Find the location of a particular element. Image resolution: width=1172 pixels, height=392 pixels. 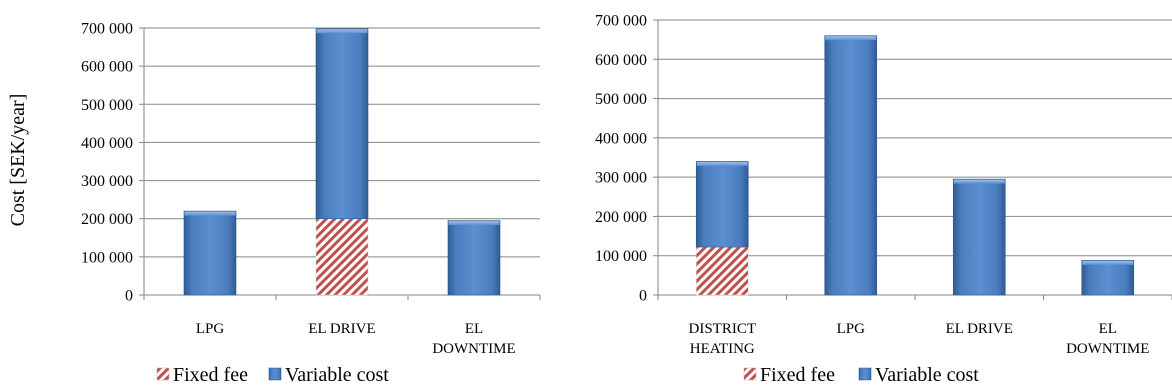

x-category-label: HEATING is located at coordinates (722, 349).